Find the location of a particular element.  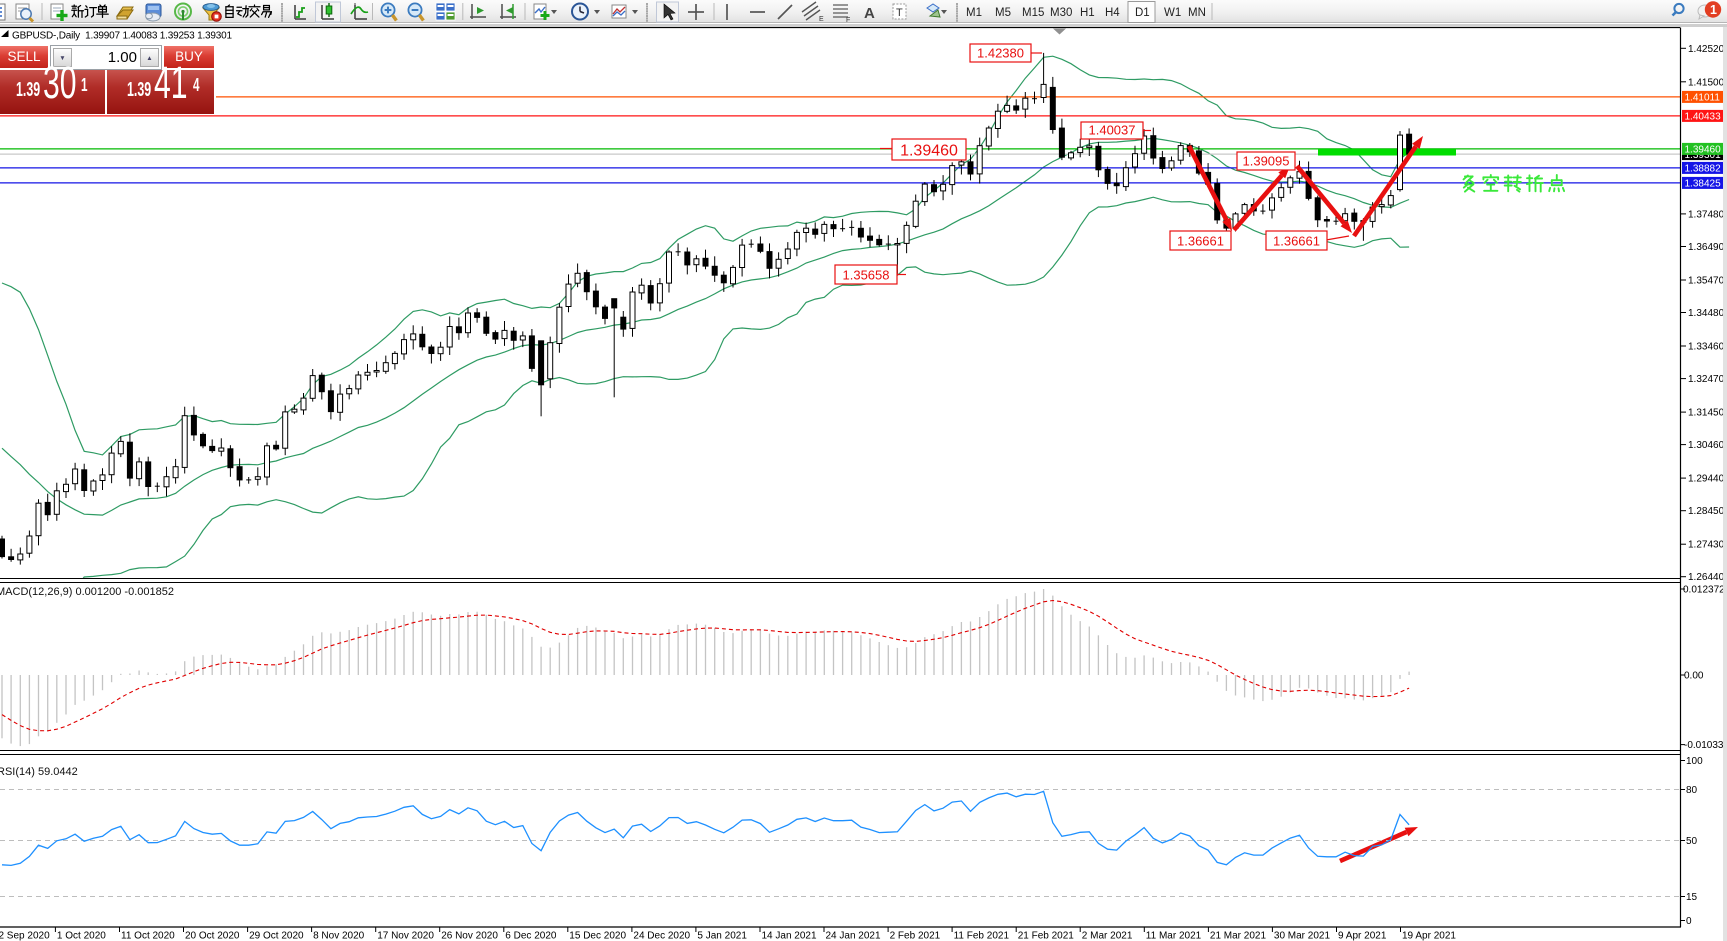

svg-text: 1.38882 is located at coordinates (1703, 169).